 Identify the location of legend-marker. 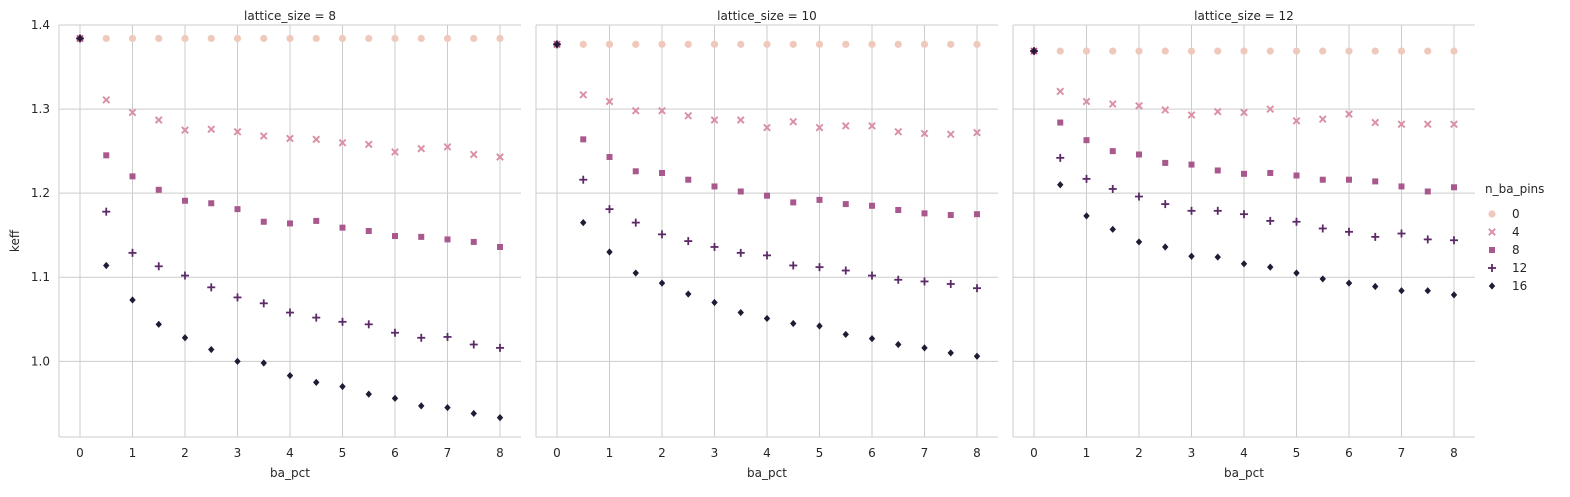
(1492, 286).